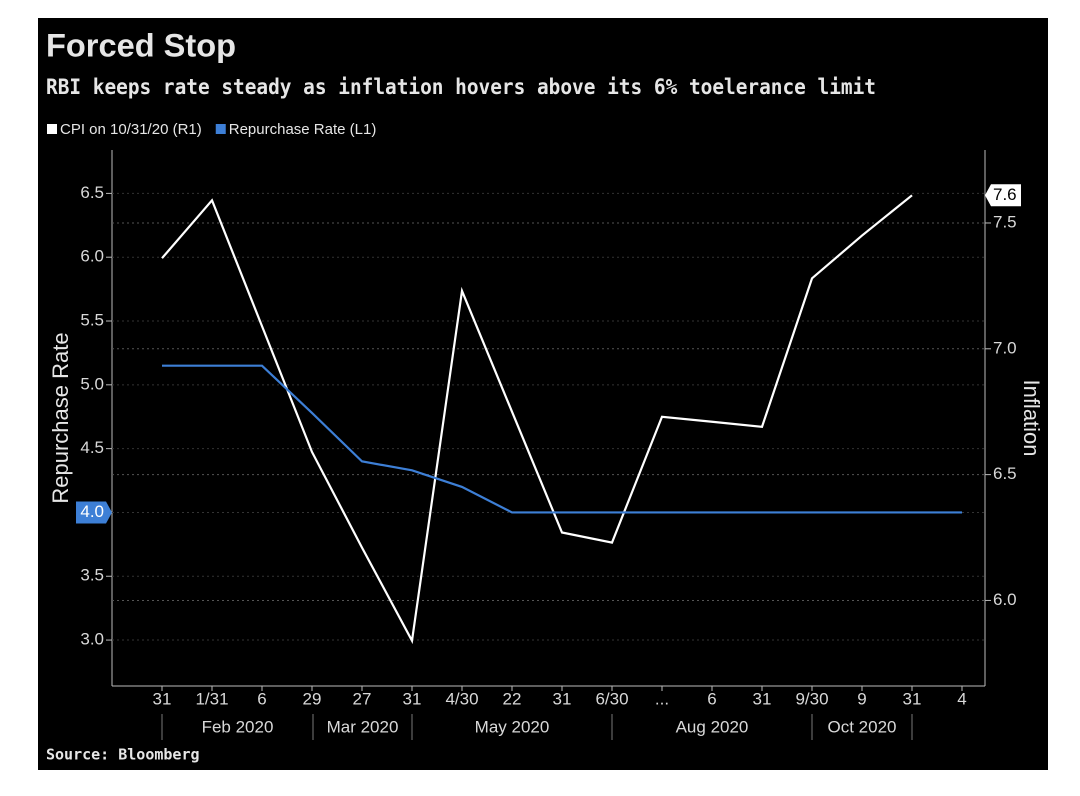 The image size is (1080, 796). Describe the element at coordinates (92, 575) in the screenshot. I see `y-tick-label: 3.5` at that location.